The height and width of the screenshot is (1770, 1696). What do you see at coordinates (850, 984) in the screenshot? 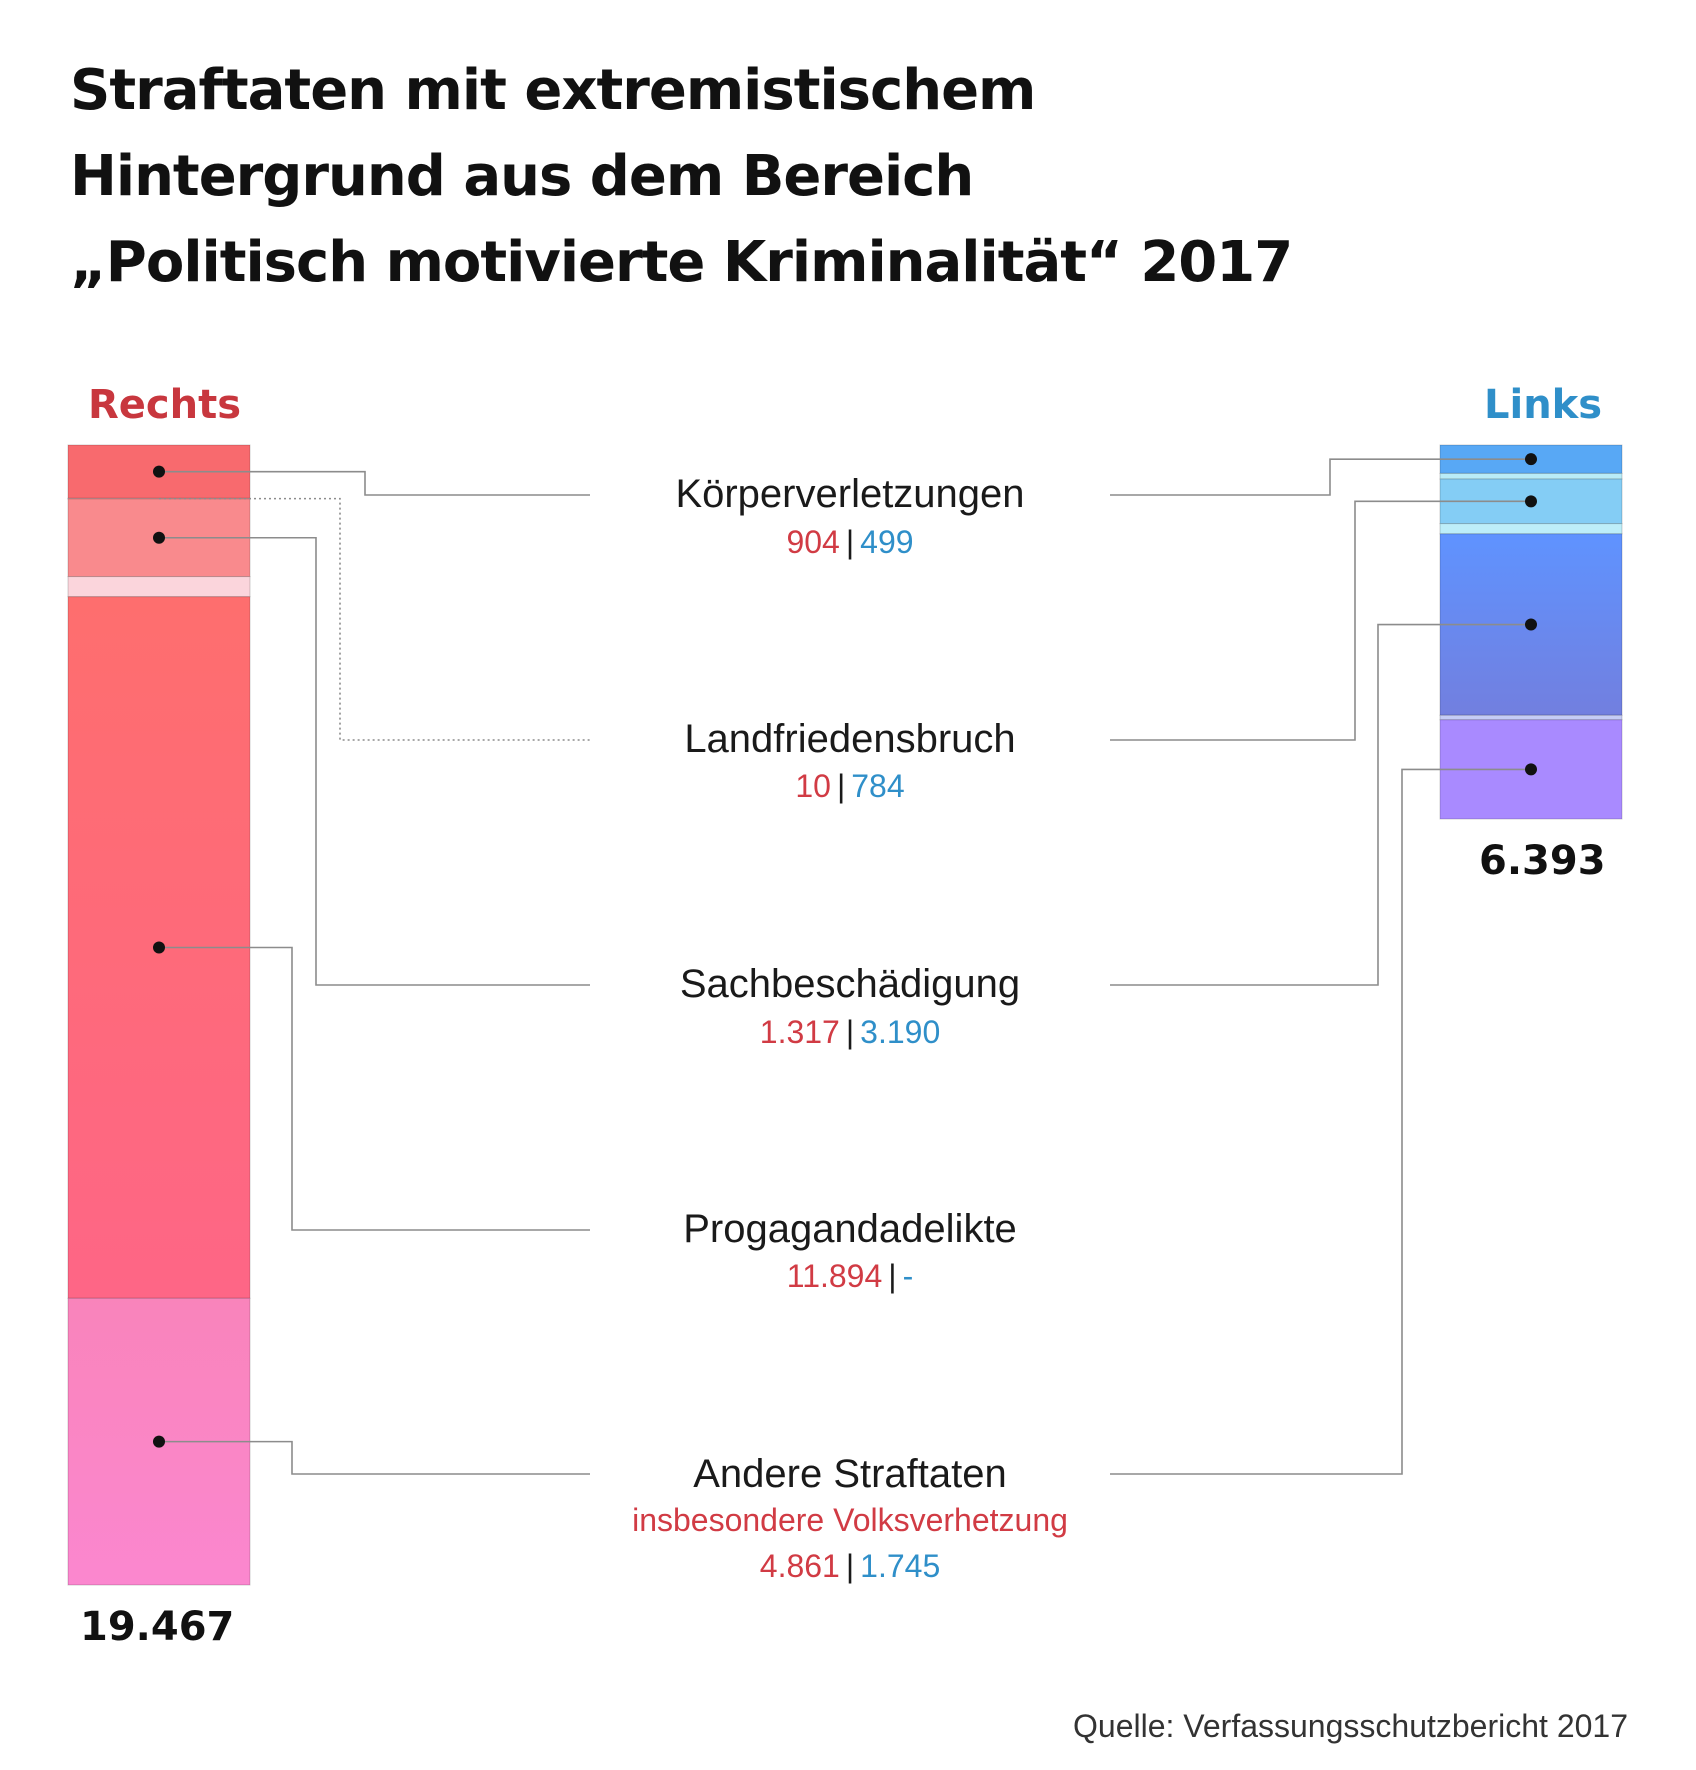
I see `category-name-sachbeschaedigung: Sachbeschädigung` at bounding box center [850, 984].